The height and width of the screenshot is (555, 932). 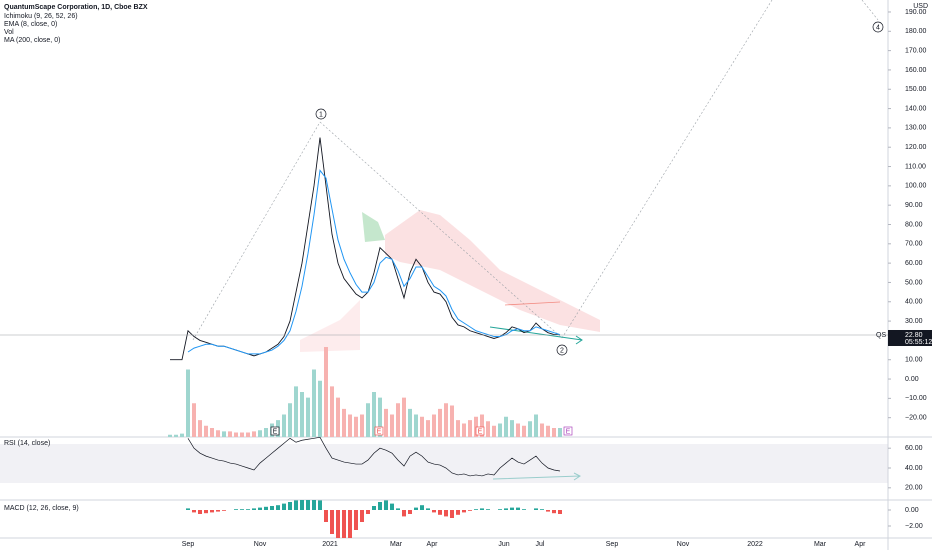 I want to click on title: QuantumScape Corporation, 1D, Cboe BZX, so click(x=76, y=7).